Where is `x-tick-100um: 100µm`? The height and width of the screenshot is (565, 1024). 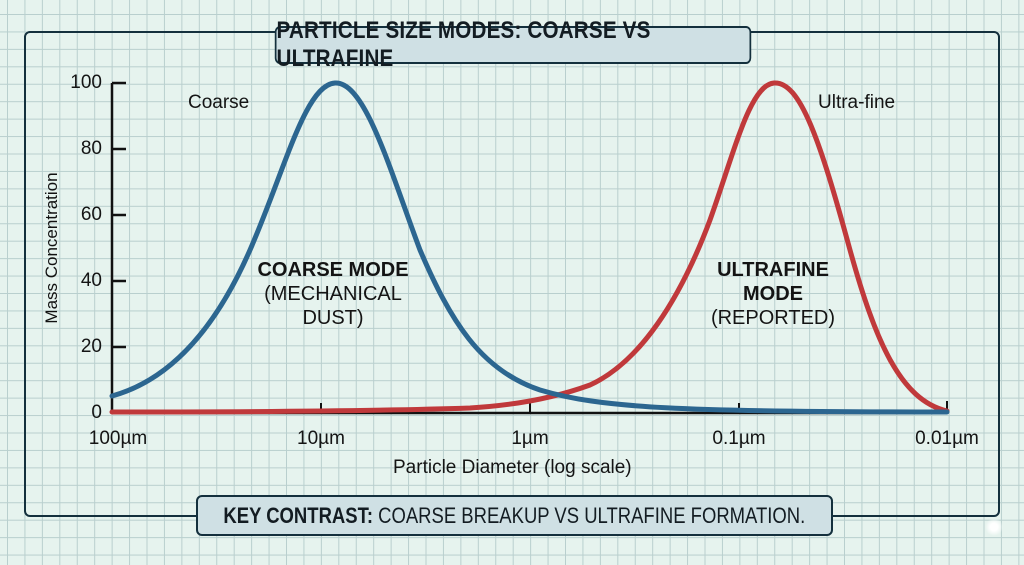
x-tick-100um: 100µm is located at coordinates (118, 438).